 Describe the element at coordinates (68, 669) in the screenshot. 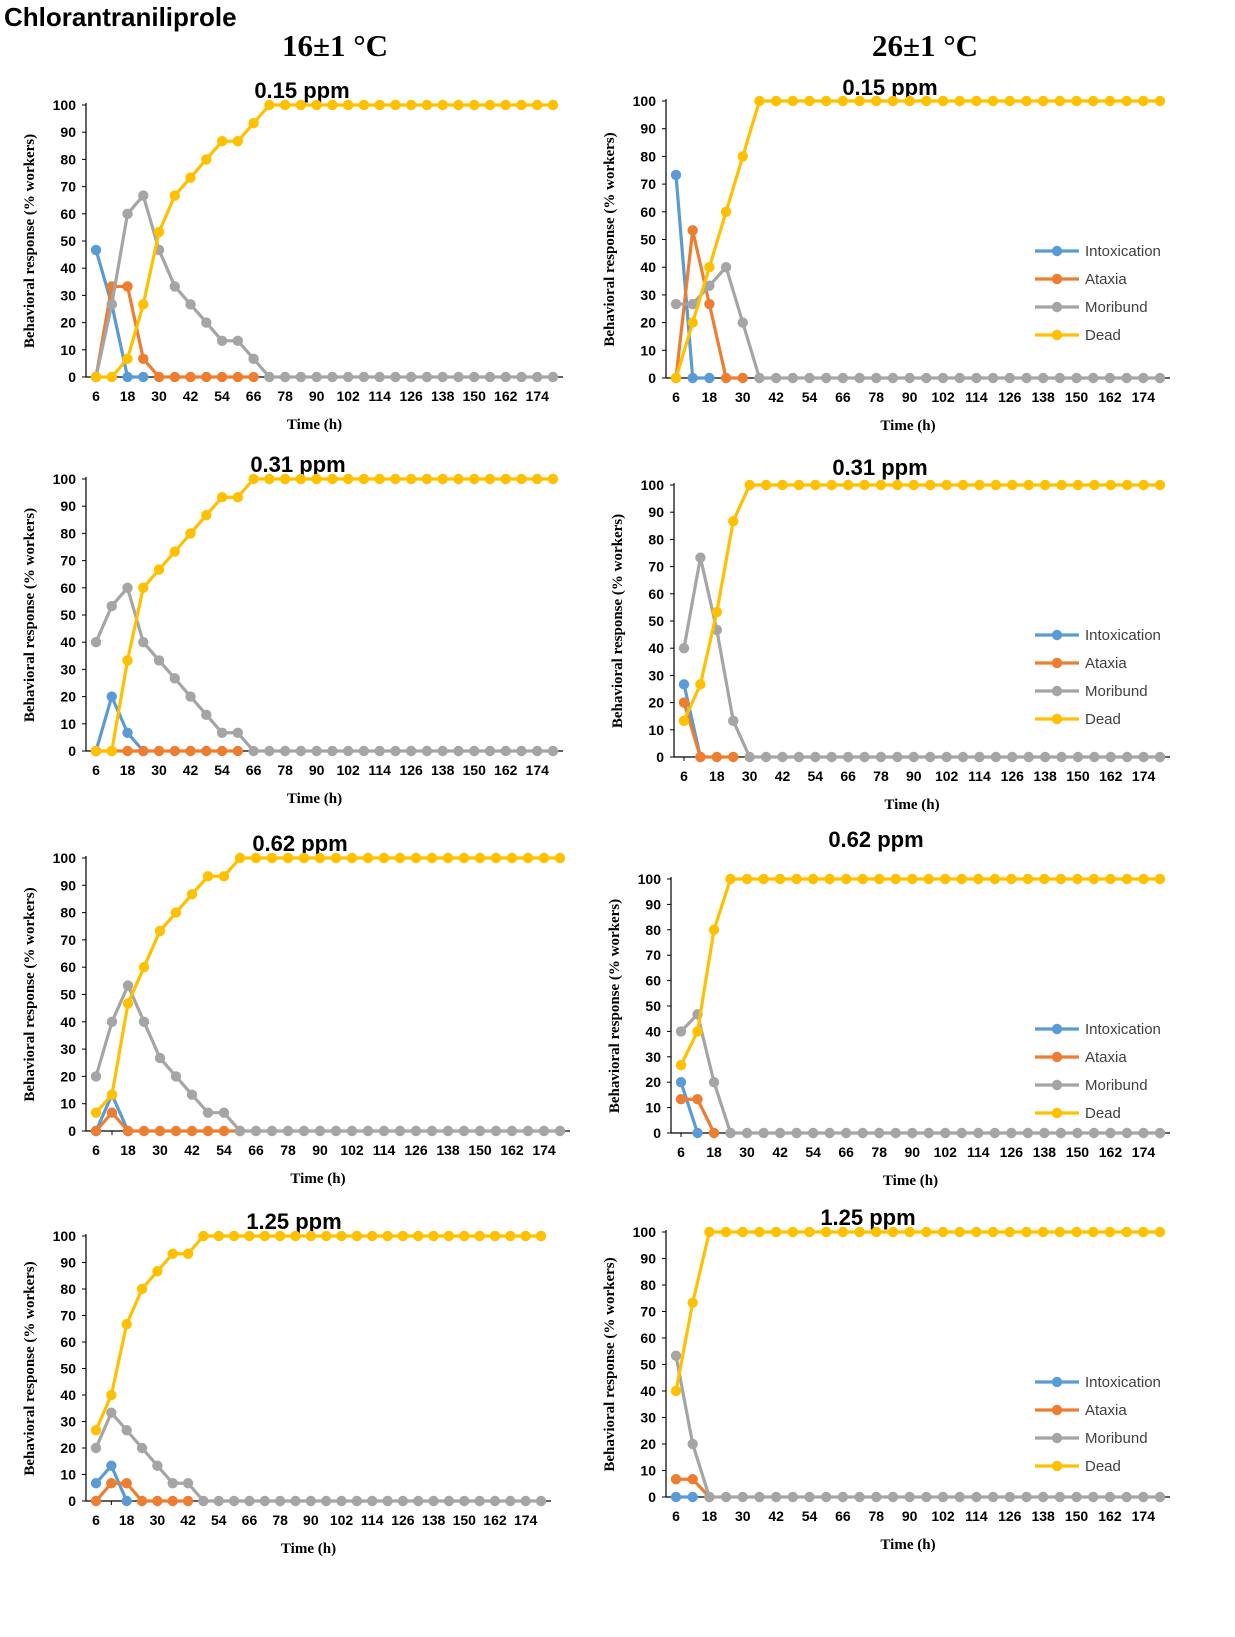

I see `y-tick-label: 30` at that location.